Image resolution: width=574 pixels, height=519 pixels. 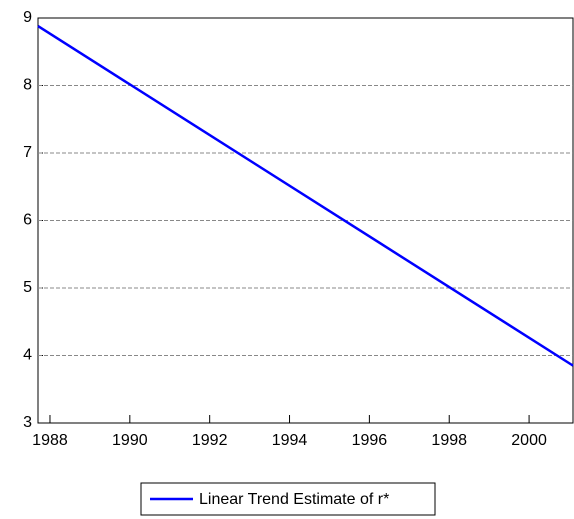 What do you see at coordinates (130, 440) in the screenshot?
I see `x-tick-label: 1990` at bounding box center [130, 440].